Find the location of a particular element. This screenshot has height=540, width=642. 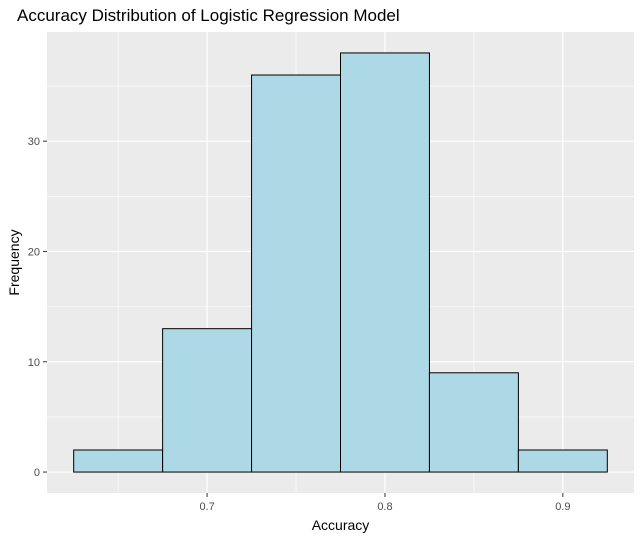

x-tick-label: 0.7 is located at coordinates (206, 507).